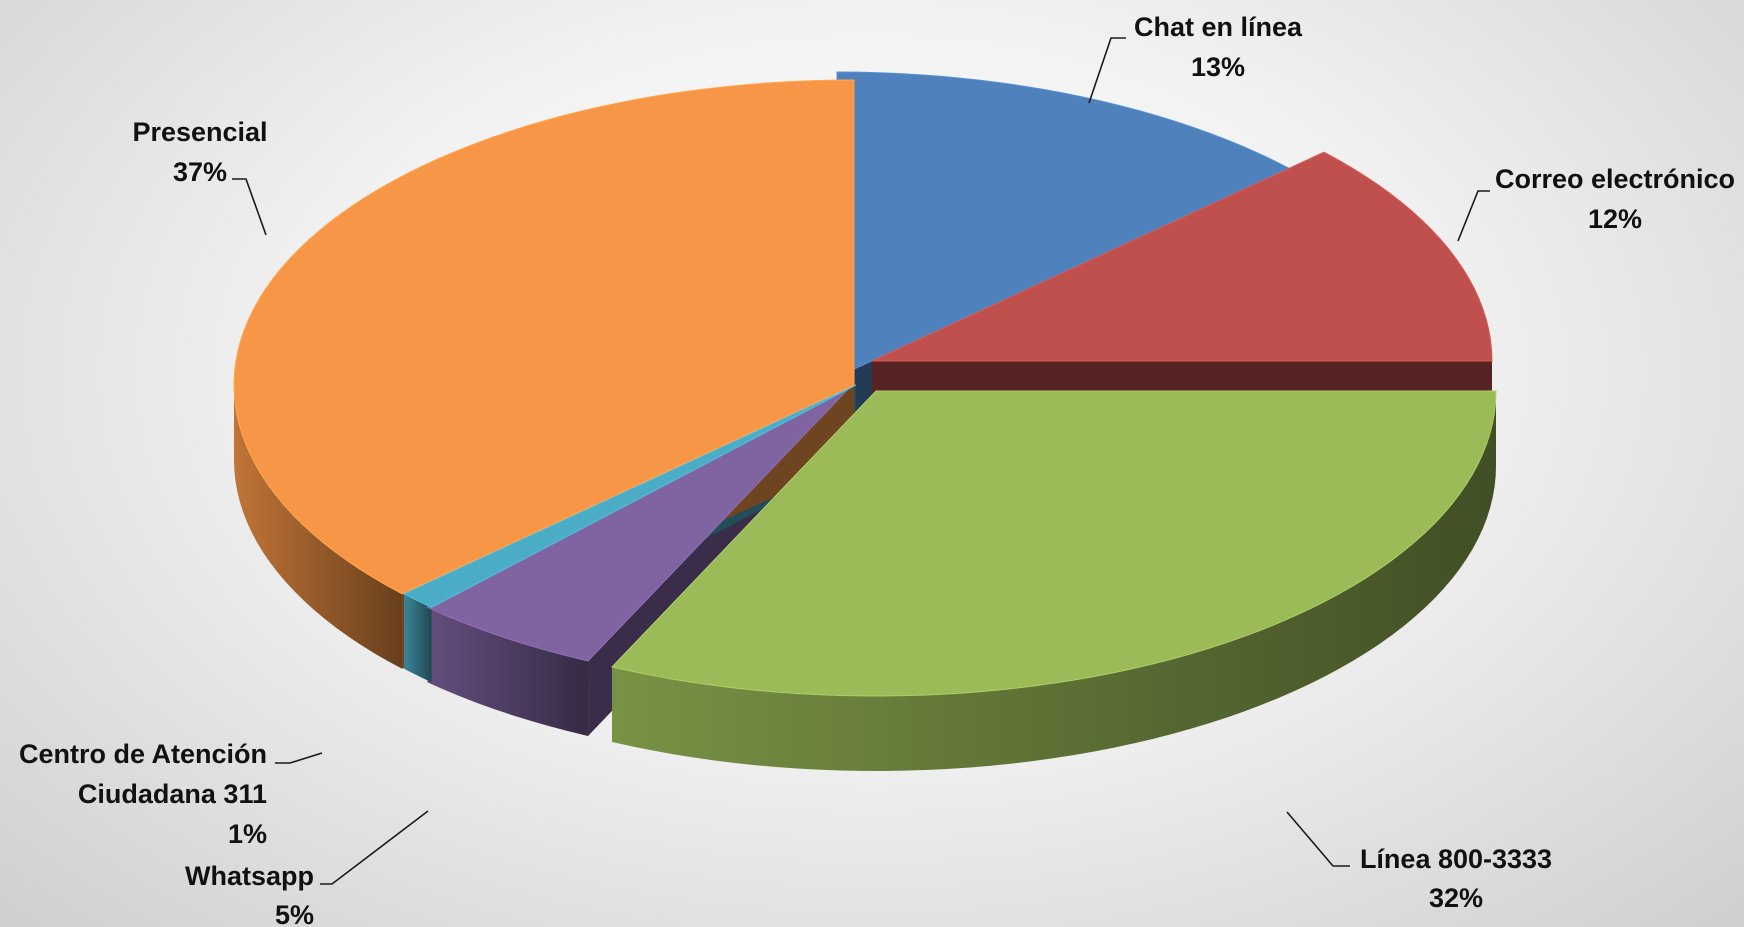  I want to click on pie-slice-chat, so click(1063, 224).